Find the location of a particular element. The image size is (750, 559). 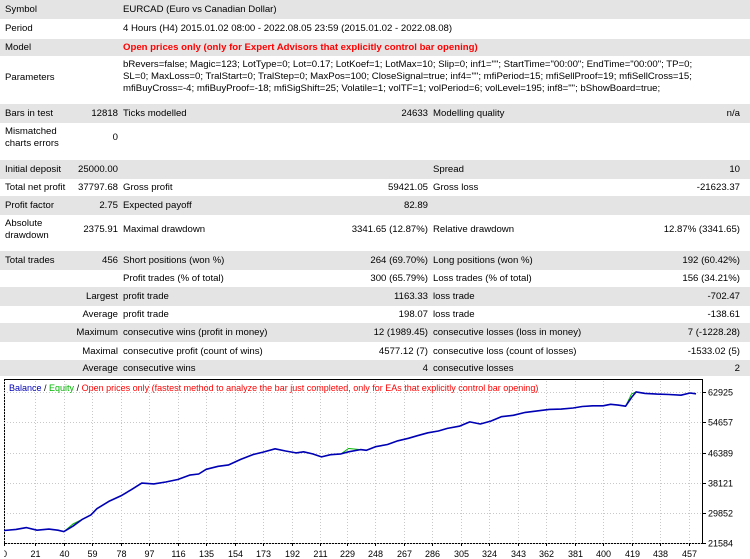

maximal-drawdown-value: 3341.65 (12.87%) is located at coordinates (389, 229).